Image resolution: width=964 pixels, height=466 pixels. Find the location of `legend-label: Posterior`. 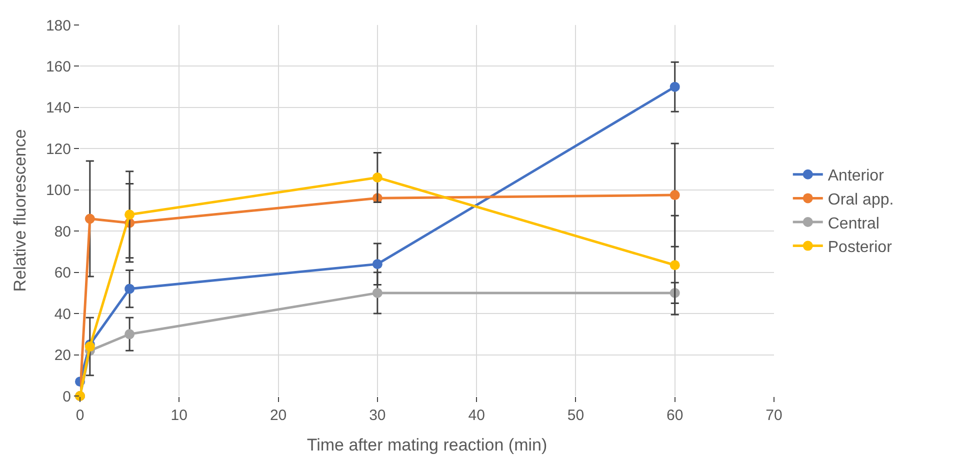

legend-label: Posterior is located at coordinates (860, 247).